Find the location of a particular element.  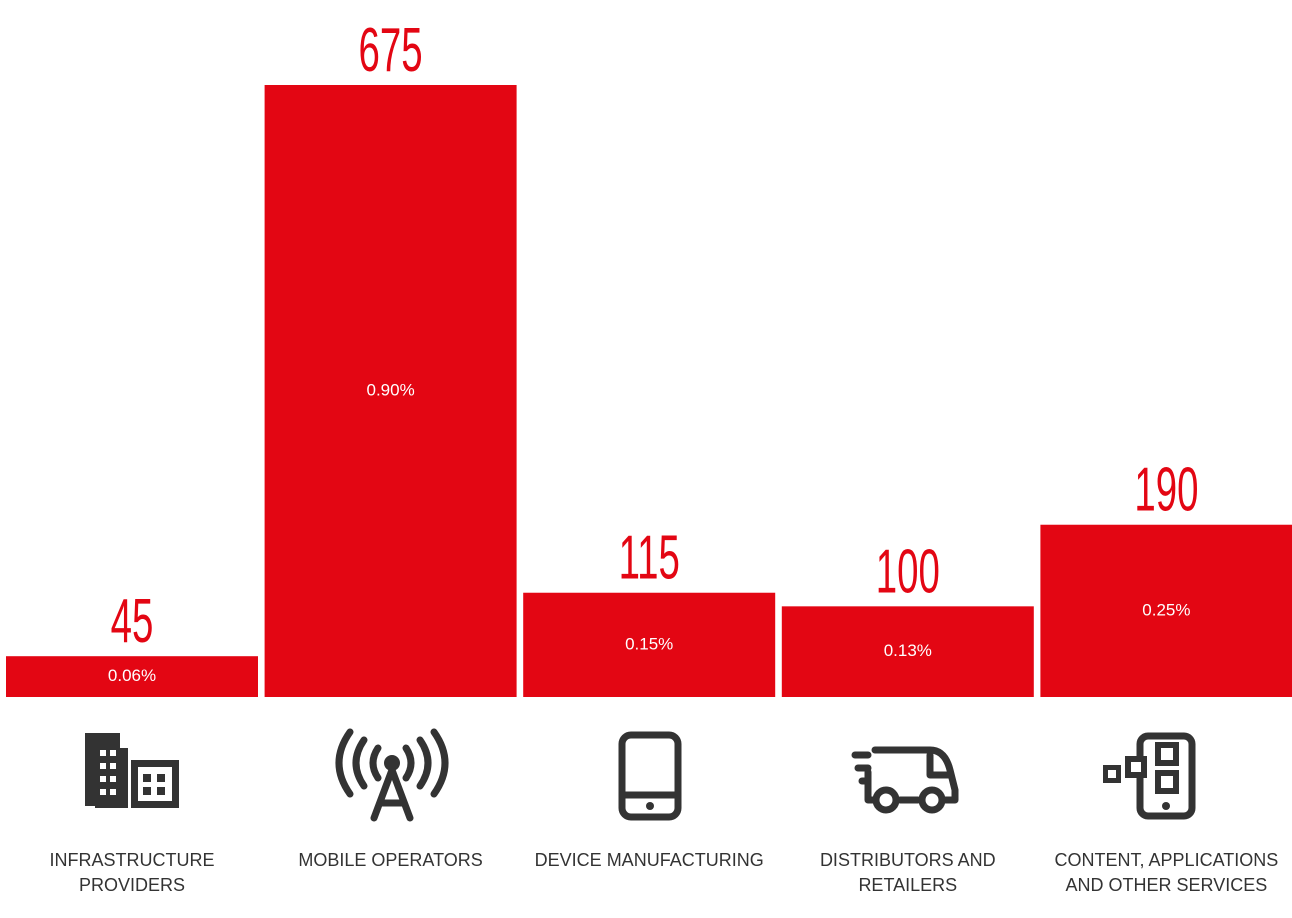

share-label: 0.25% is located at coordinates (1166, 609).